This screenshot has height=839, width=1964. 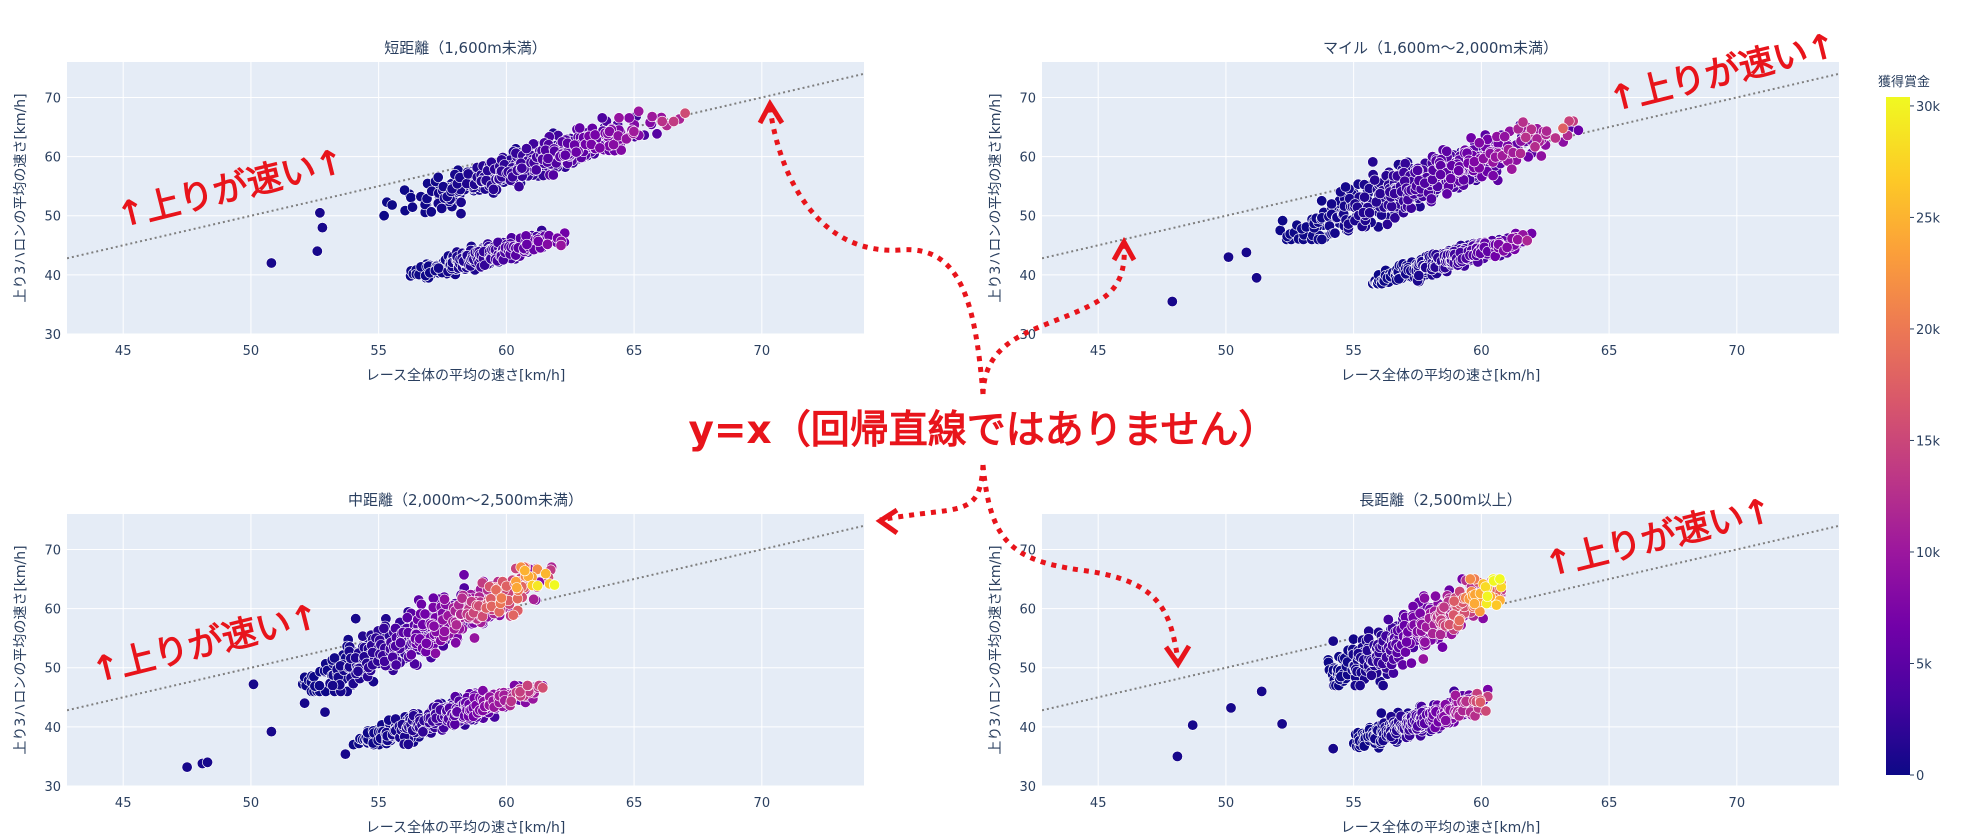 What do you see at coordinates (1440, 48) in the screenshot?
I see `subplot-title: マイル（1,600m〜2,000m未満）` at bounding box center [1440, 48].